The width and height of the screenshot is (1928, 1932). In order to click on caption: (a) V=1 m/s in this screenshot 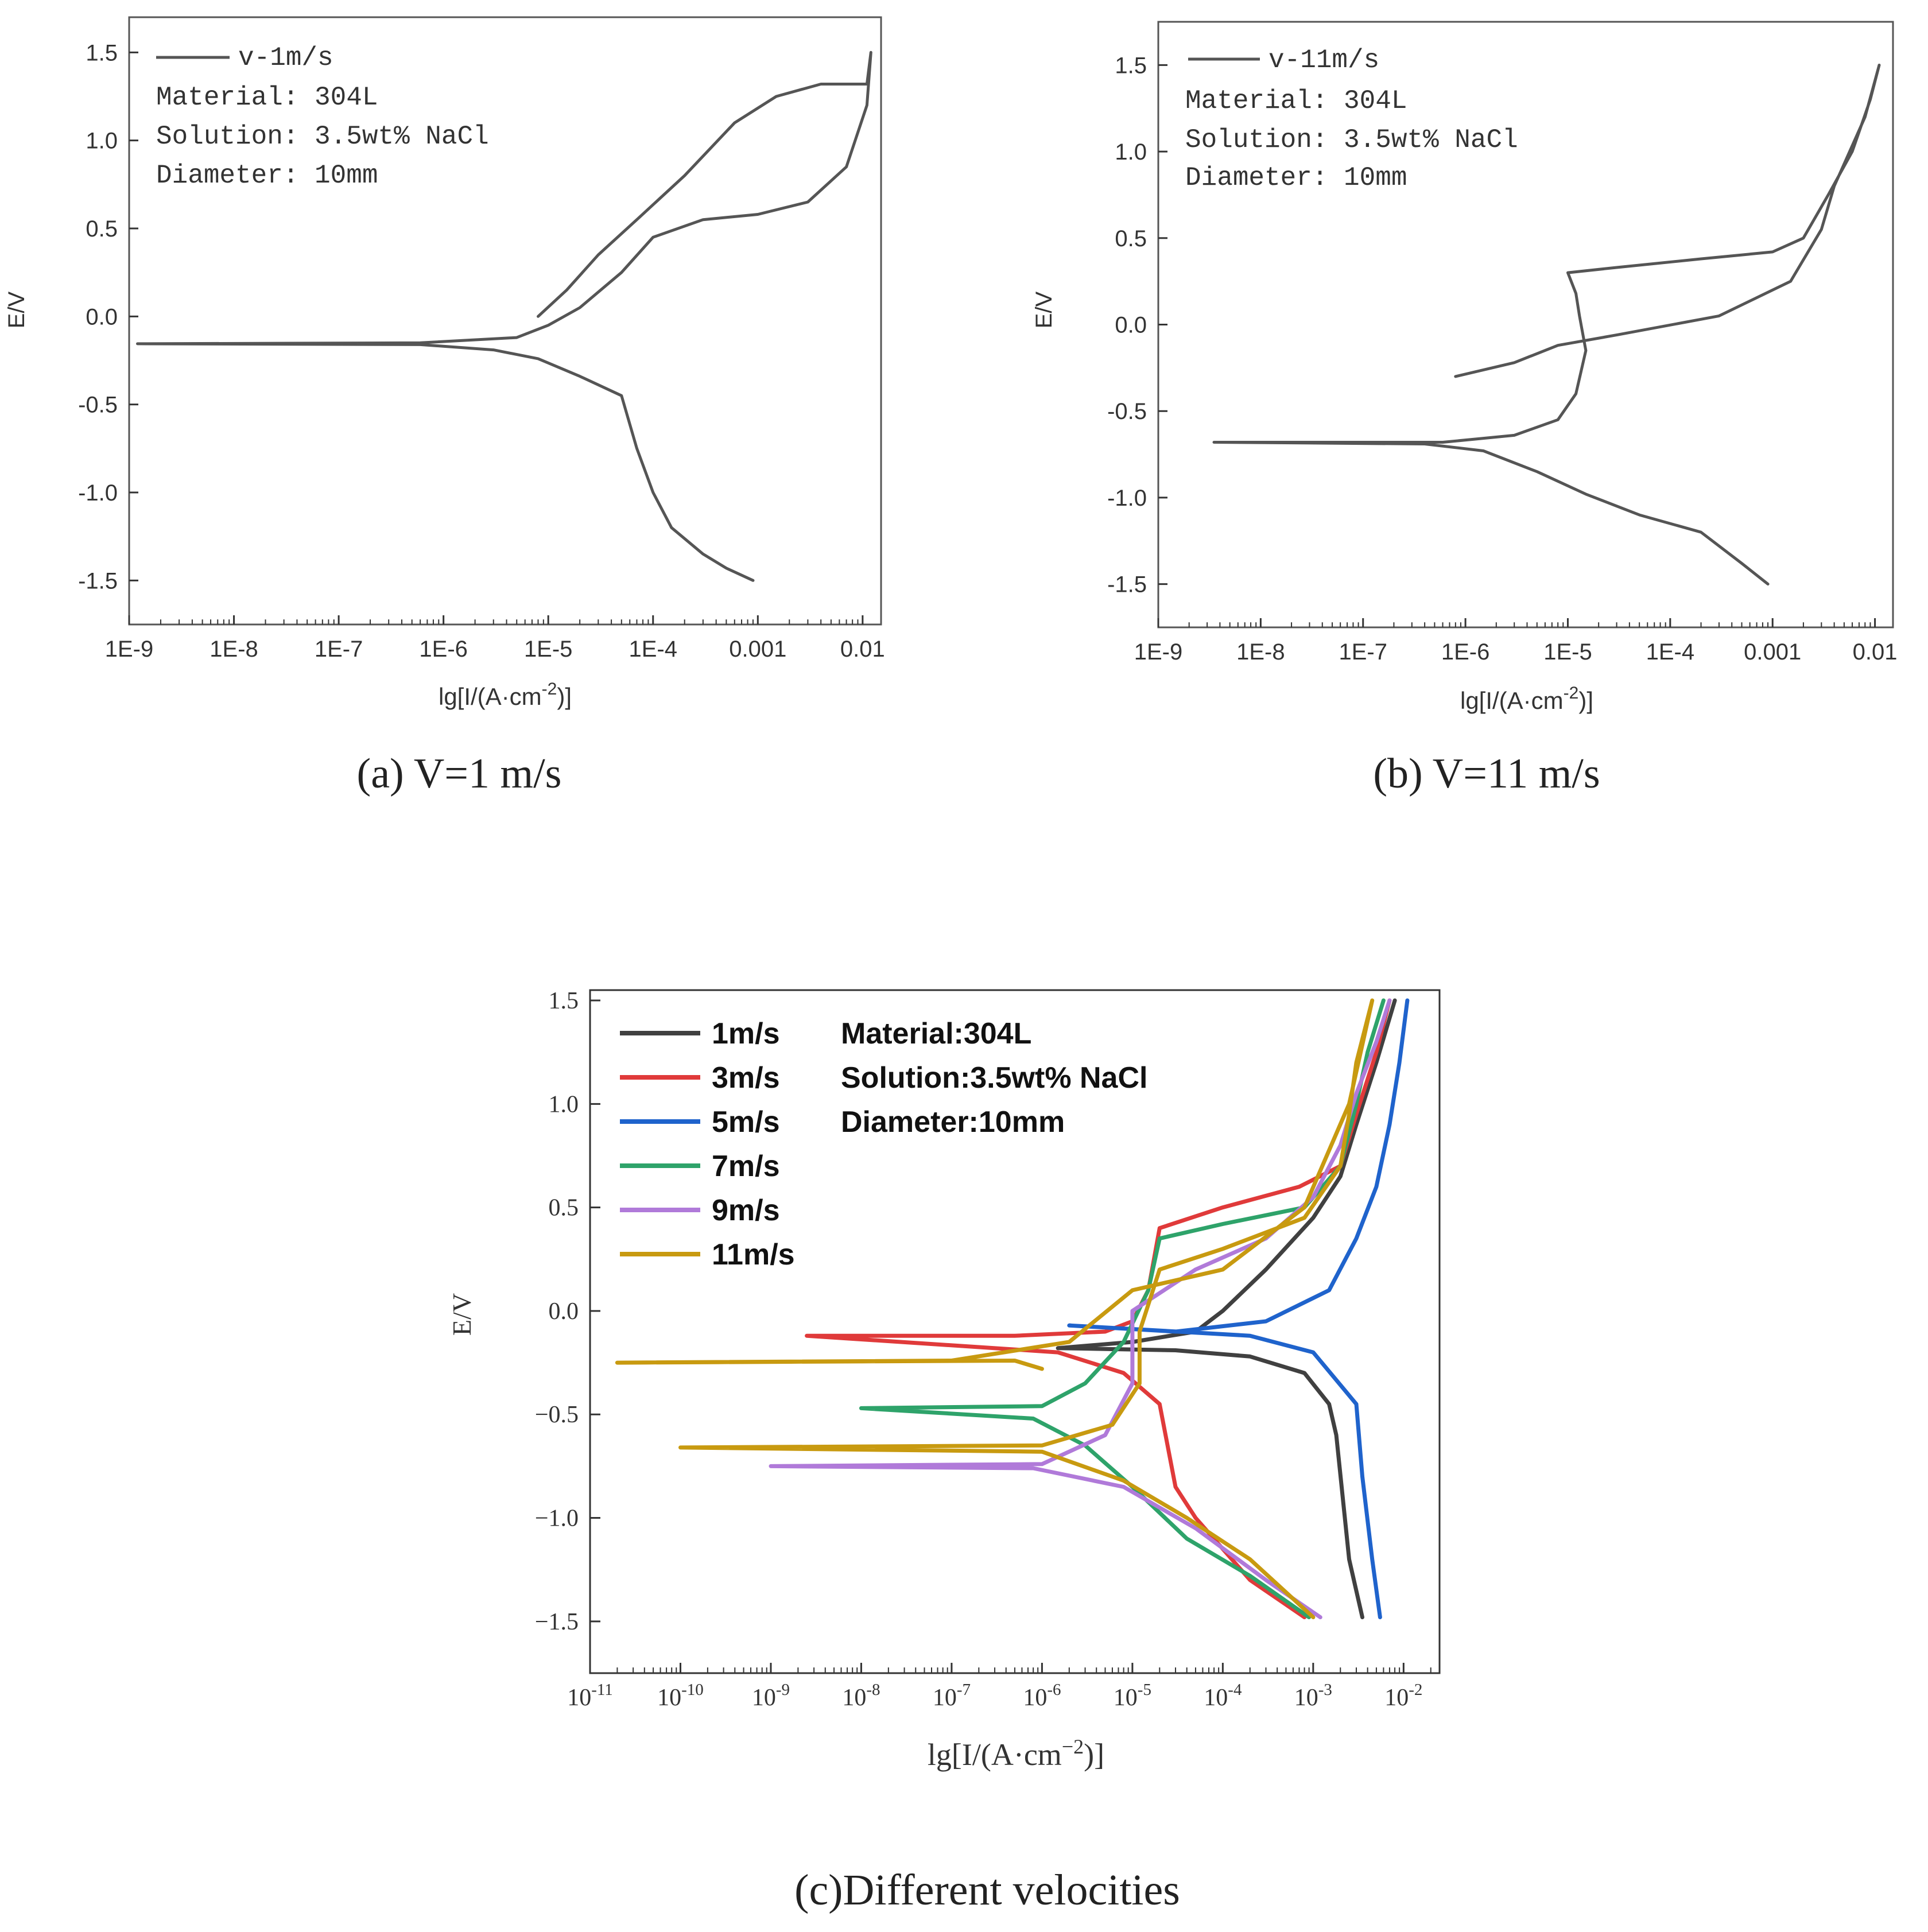, I will do `click(460, 773)`.